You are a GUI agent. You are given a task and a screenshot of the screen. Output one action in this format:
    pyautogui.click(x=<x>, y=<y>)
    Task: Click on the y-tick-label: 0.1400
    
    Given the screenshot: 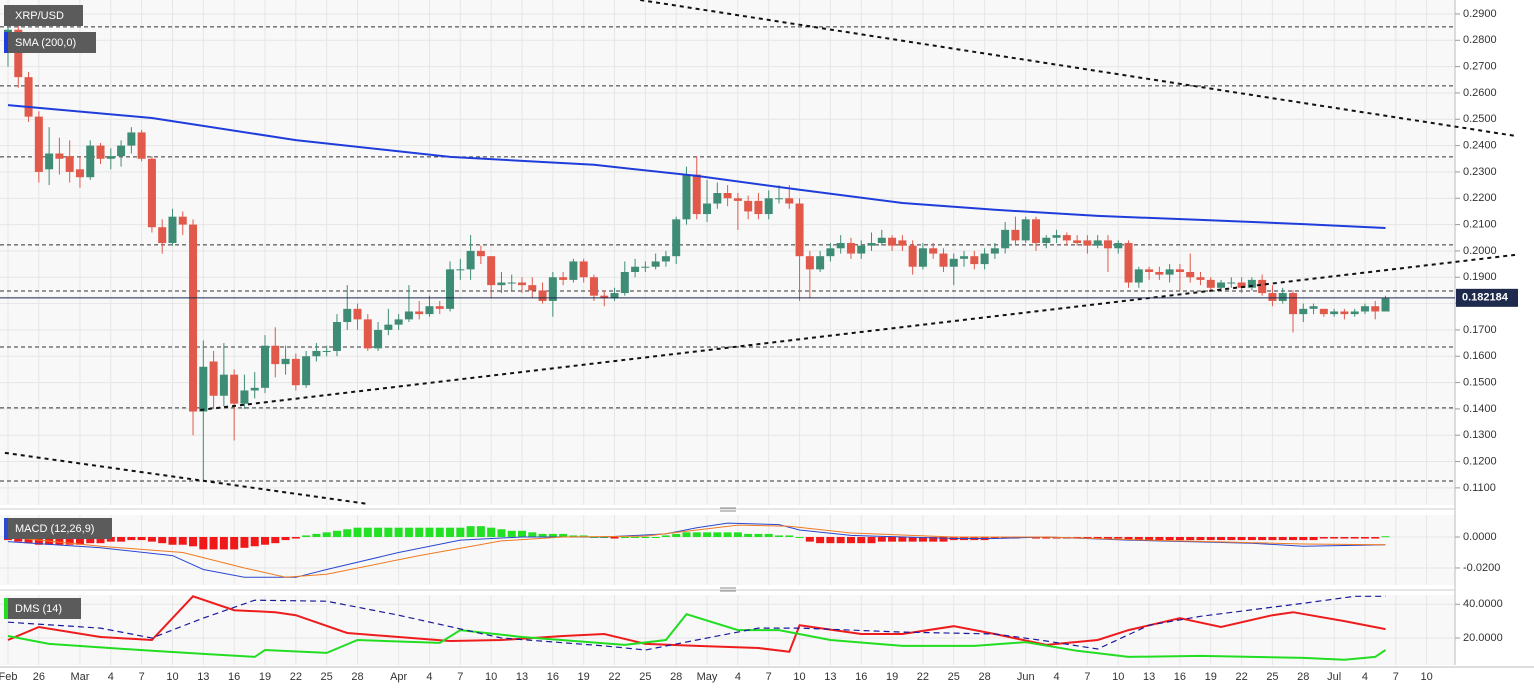 What is the action you would take?
    pyautogui.click(x=1480, y=409)
    